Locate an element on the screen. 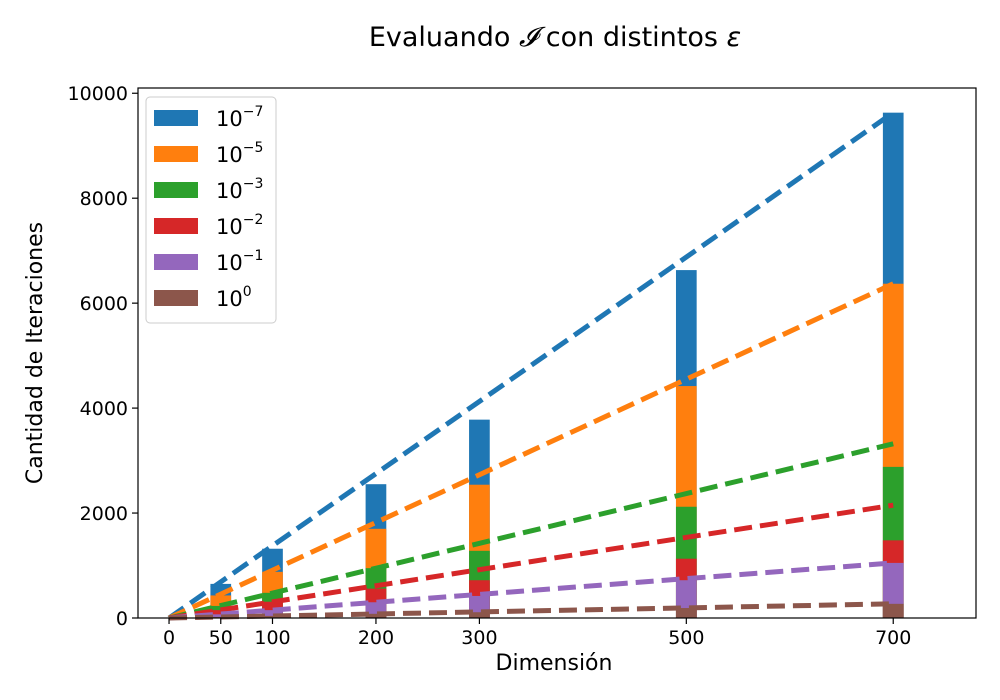 Image resolution: width=1000 pixels, height=700 pixels. legend-label: 10−1 is located at coordinates (239, 261).